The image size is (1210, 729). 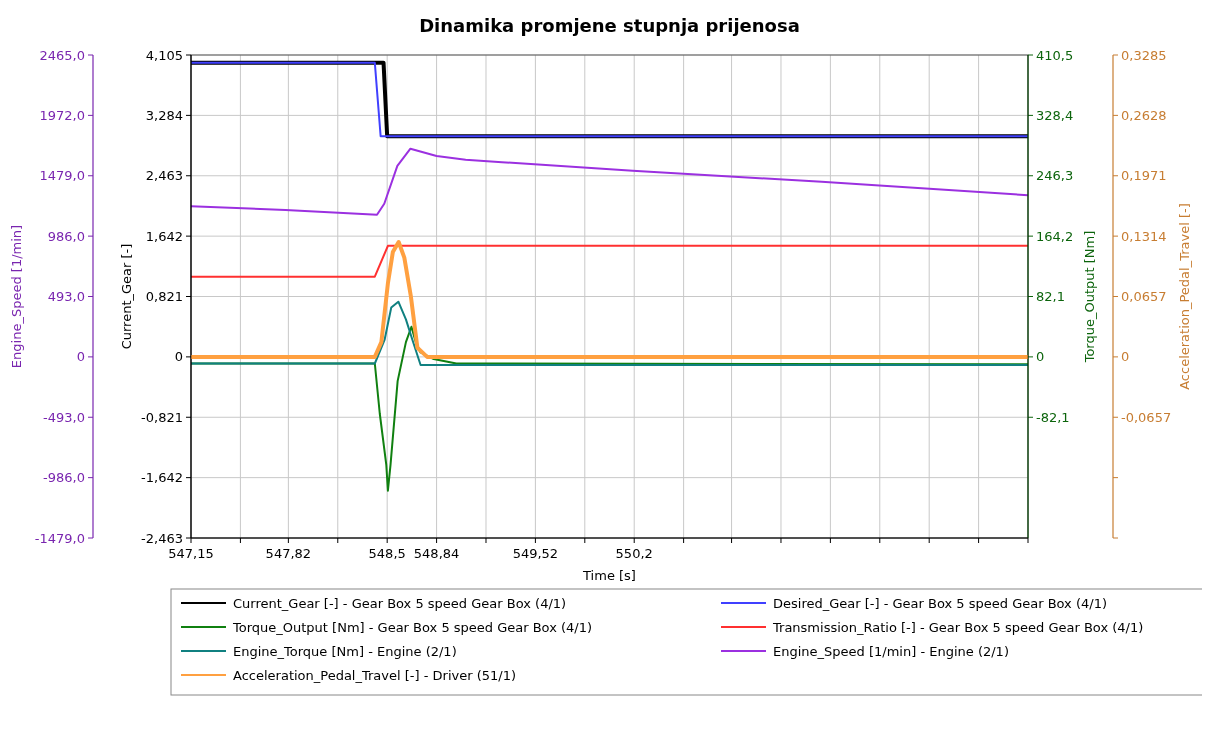 What do you see at coordinates (400, 603) in the screenshot?
I see `legend-label: Current_Gear [-] - Gear Box 5 speed Gear Box (4/1)` at bounding box center [400, 603].